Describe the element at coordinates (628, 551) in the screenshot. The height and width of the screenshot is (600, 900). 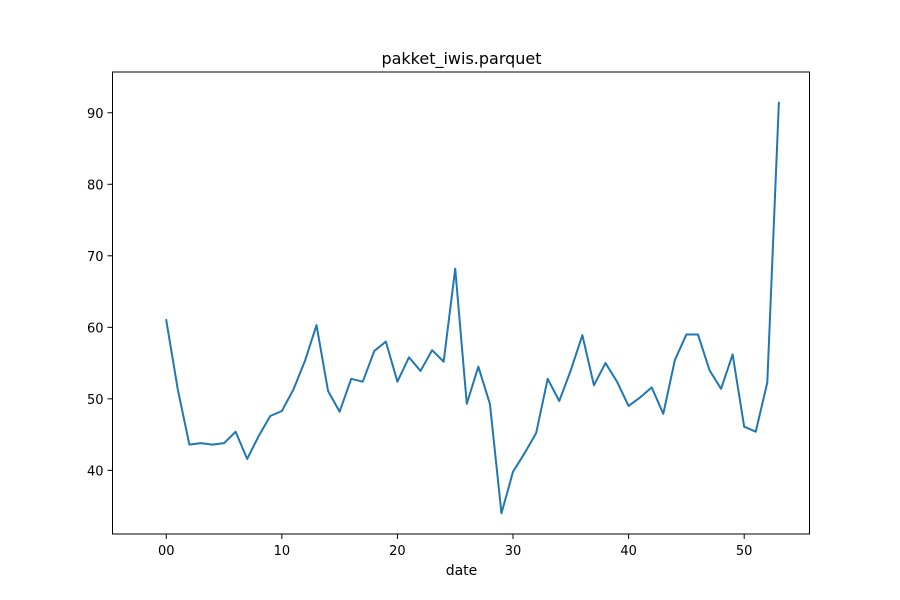
I see `x-tick-label: 40` at that location.